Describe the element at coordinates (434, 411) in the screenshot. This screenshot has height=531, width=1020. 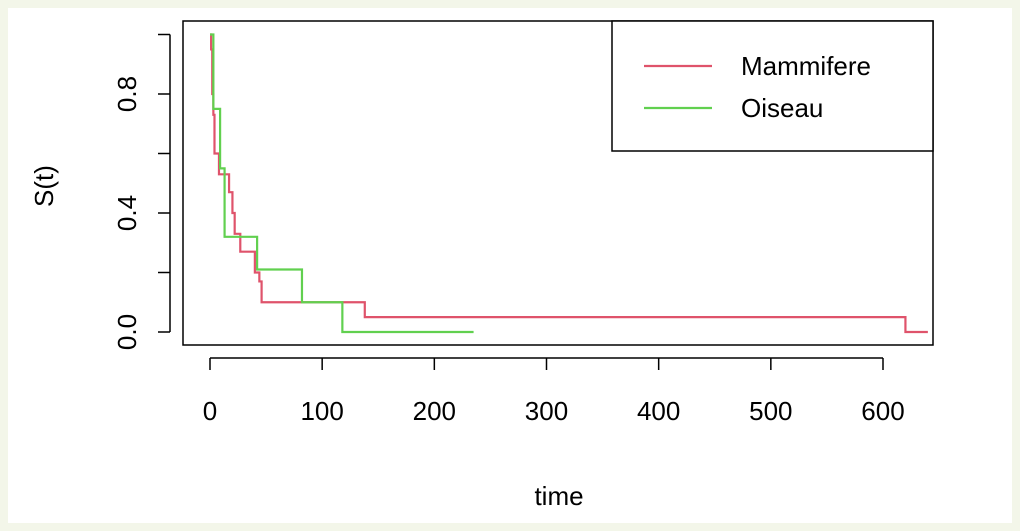
I see `x-tick-label: 200` at that location.